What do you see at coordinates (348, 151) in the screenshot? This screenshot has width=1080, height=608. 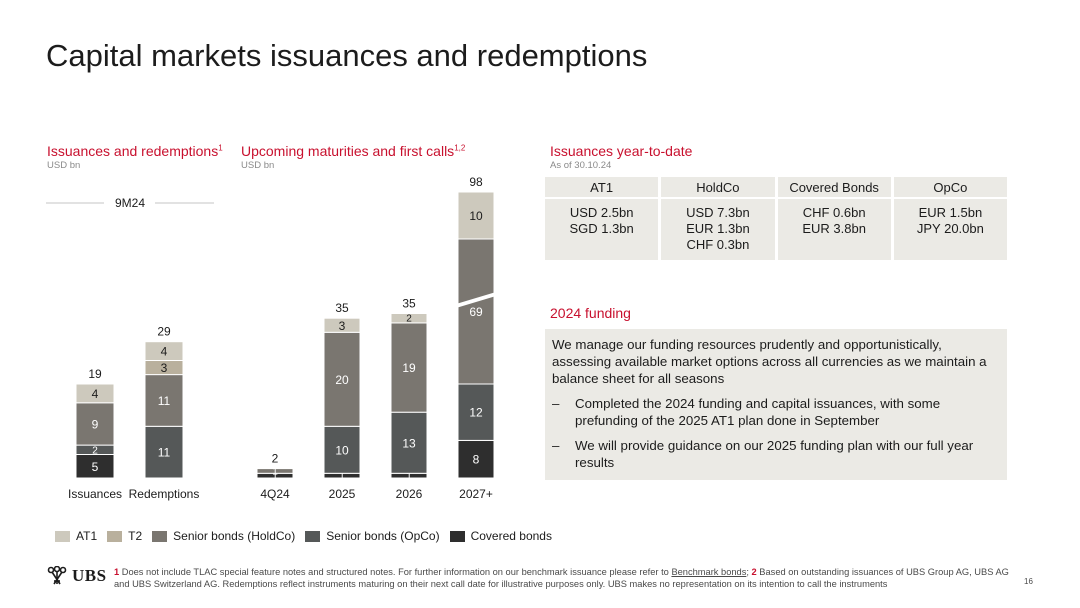 I see `maturities-title-text: Upcoming maturities and first calls` at bounding box center [348, 151].